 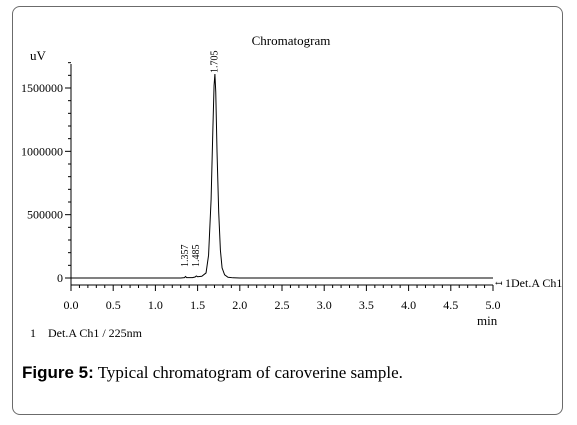 I want to click on peak-label: 1.705, so click(x=214, y=62).